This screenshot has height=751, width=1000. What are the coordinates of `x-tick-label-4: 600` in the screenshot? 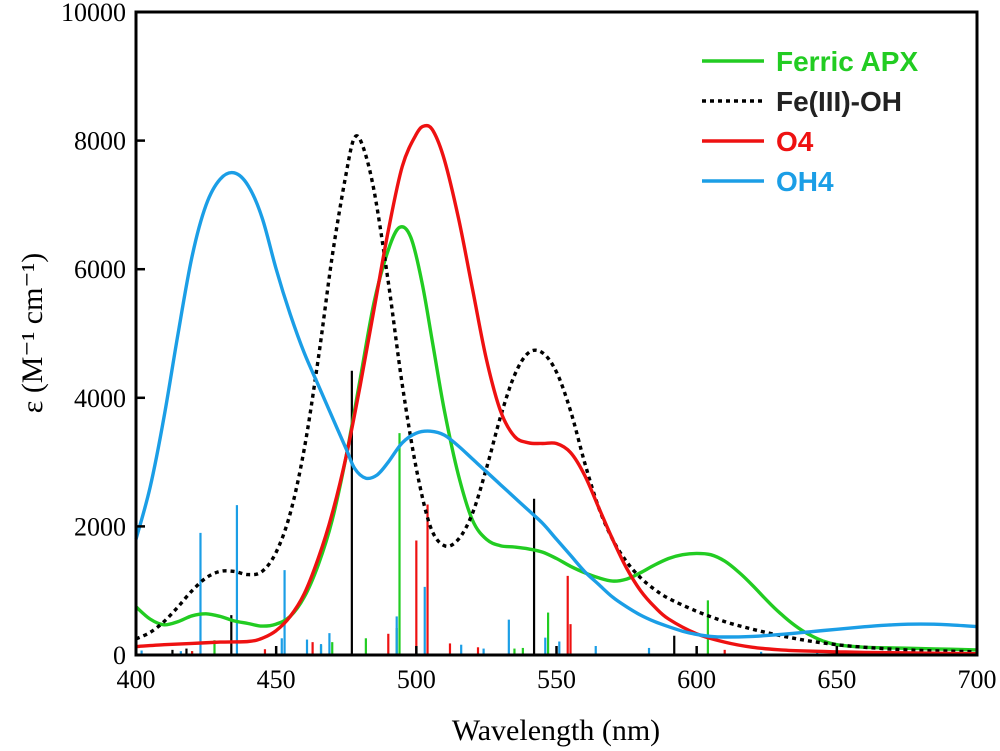 It's located at (696, 679).